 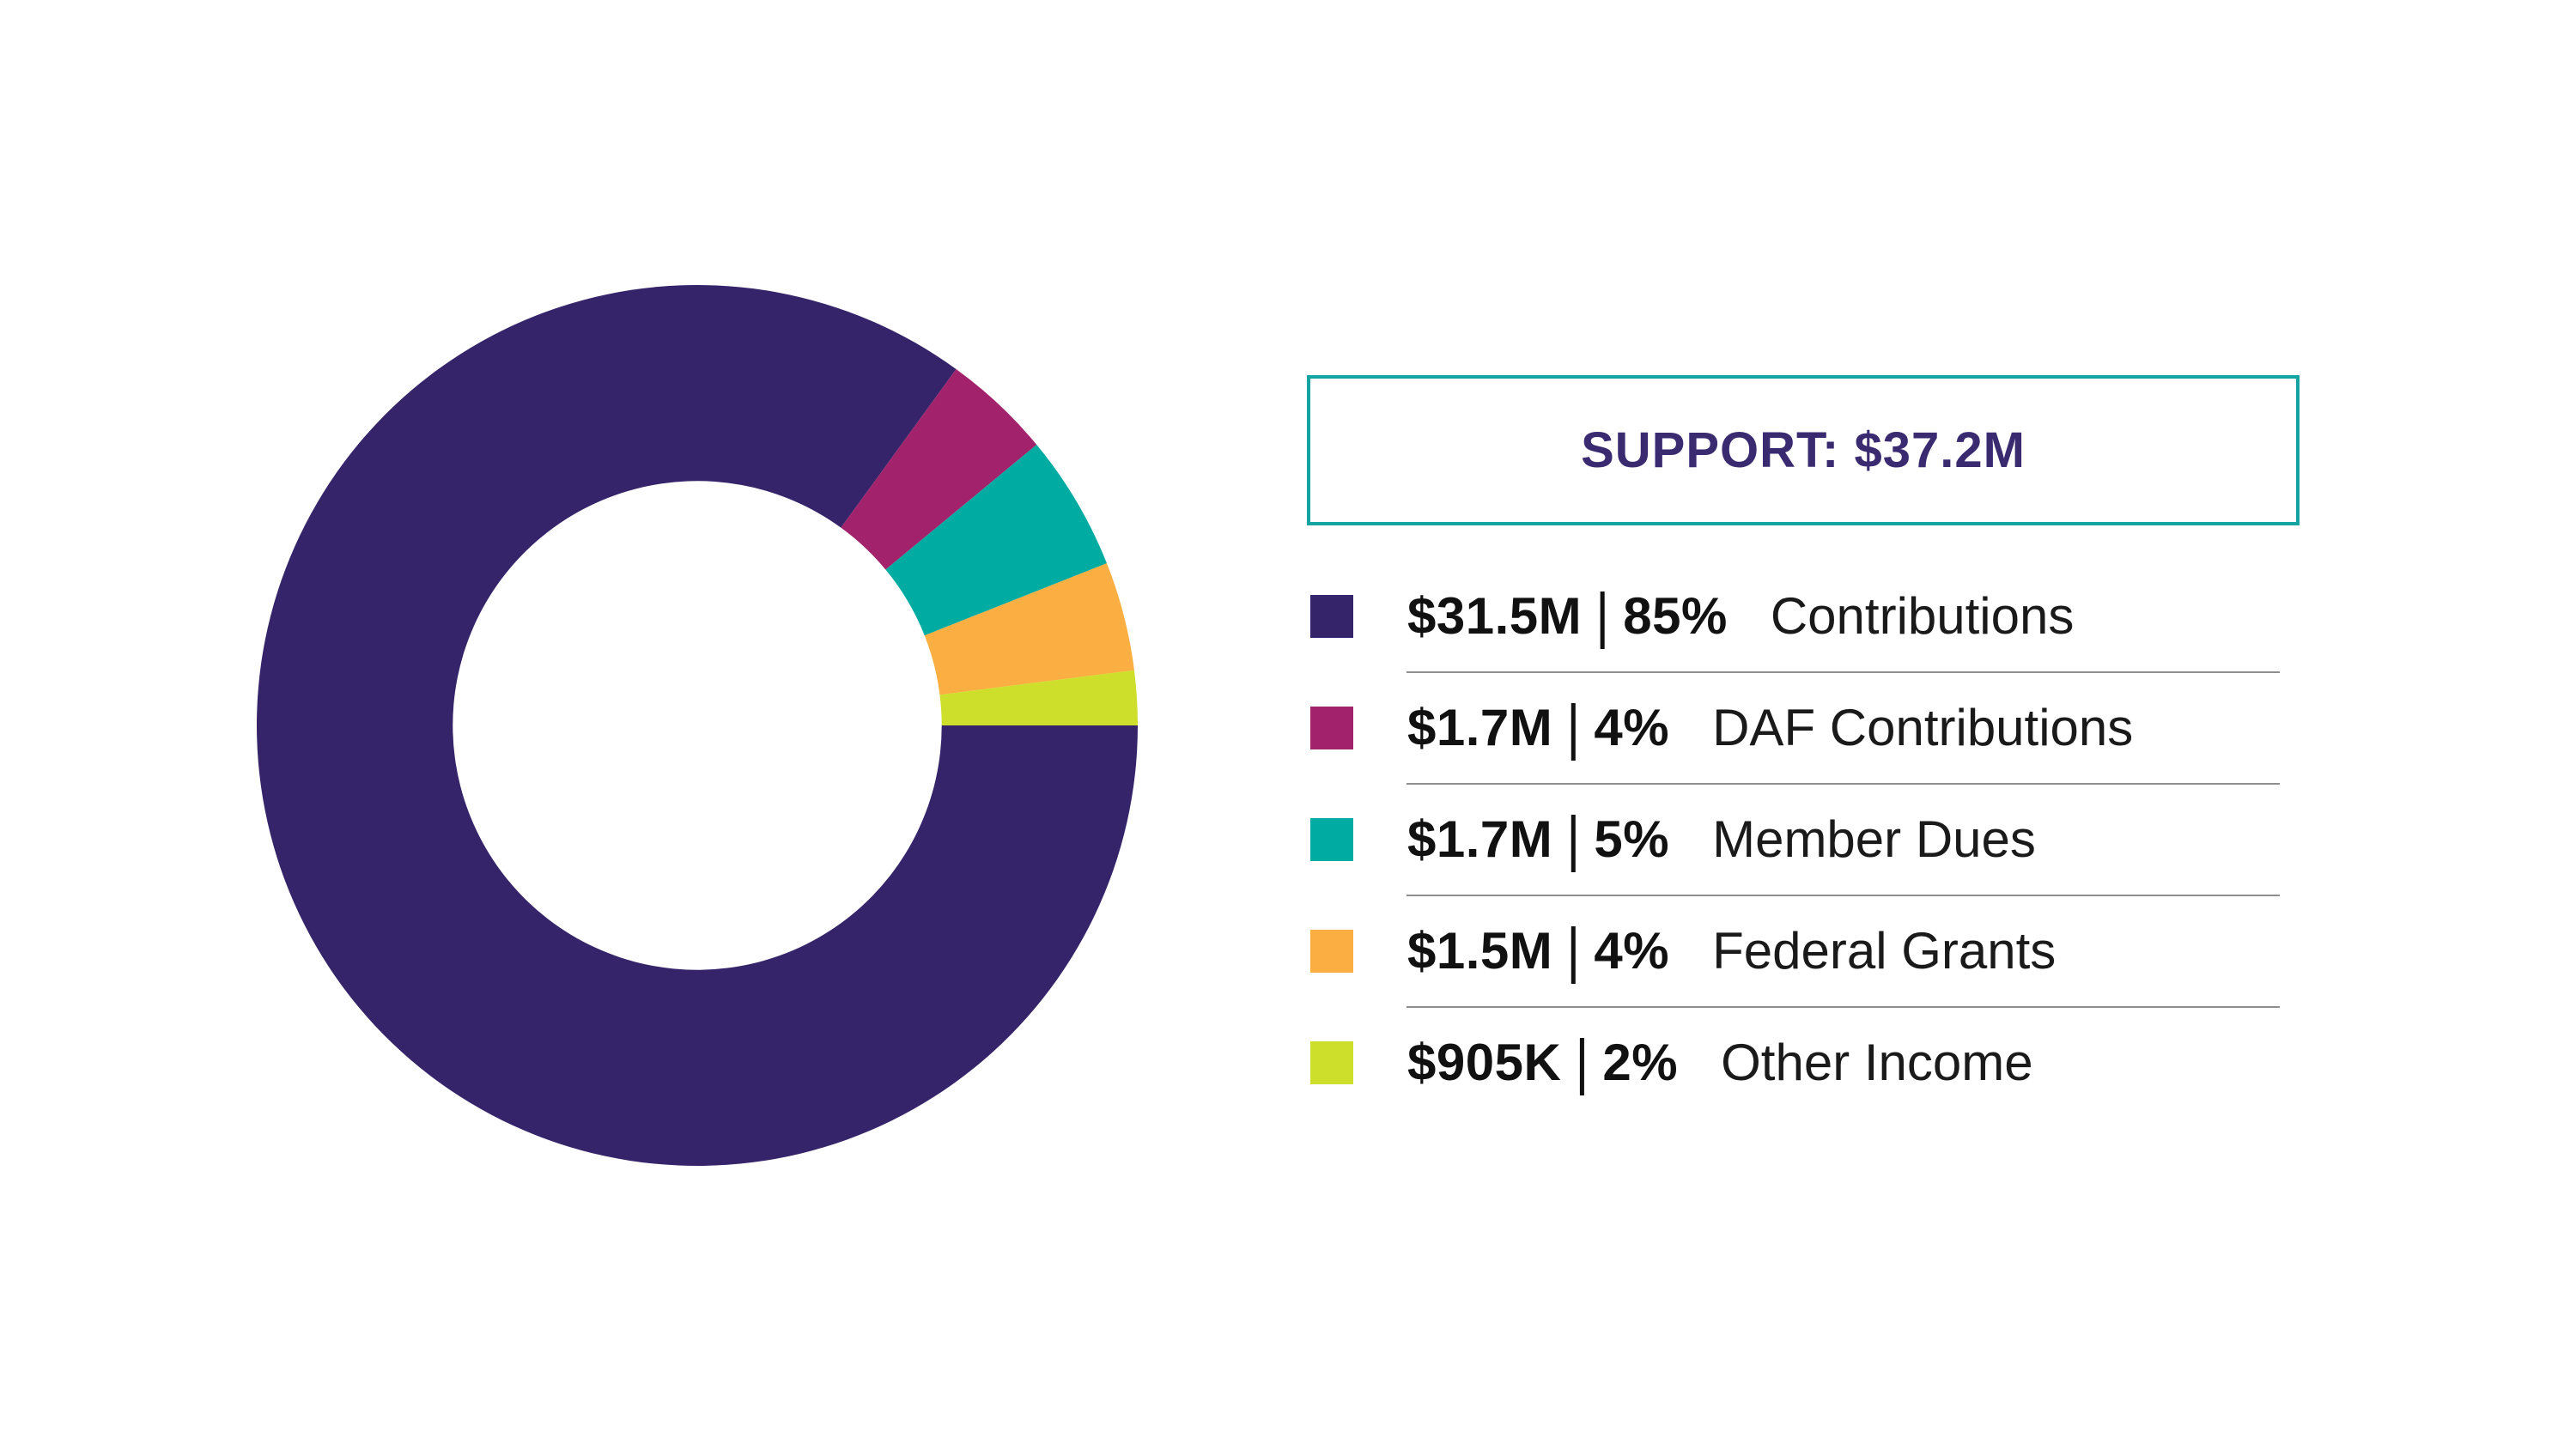 What do you see at coordinates (1641, 1062) in the screenshot?
I see `legend-percent: 2%` at bounding box center [1641, 1062].